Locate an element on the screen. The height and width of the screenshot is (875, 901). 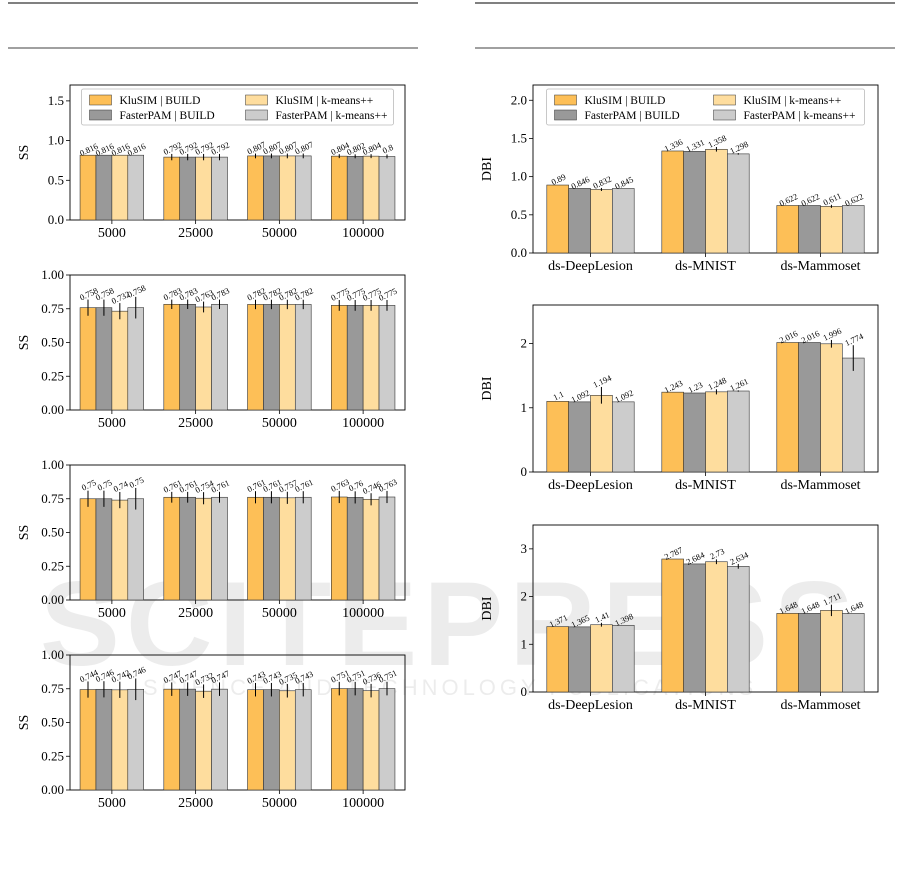
y-tick-label: 0.5 is located at coordinates (519, 214).